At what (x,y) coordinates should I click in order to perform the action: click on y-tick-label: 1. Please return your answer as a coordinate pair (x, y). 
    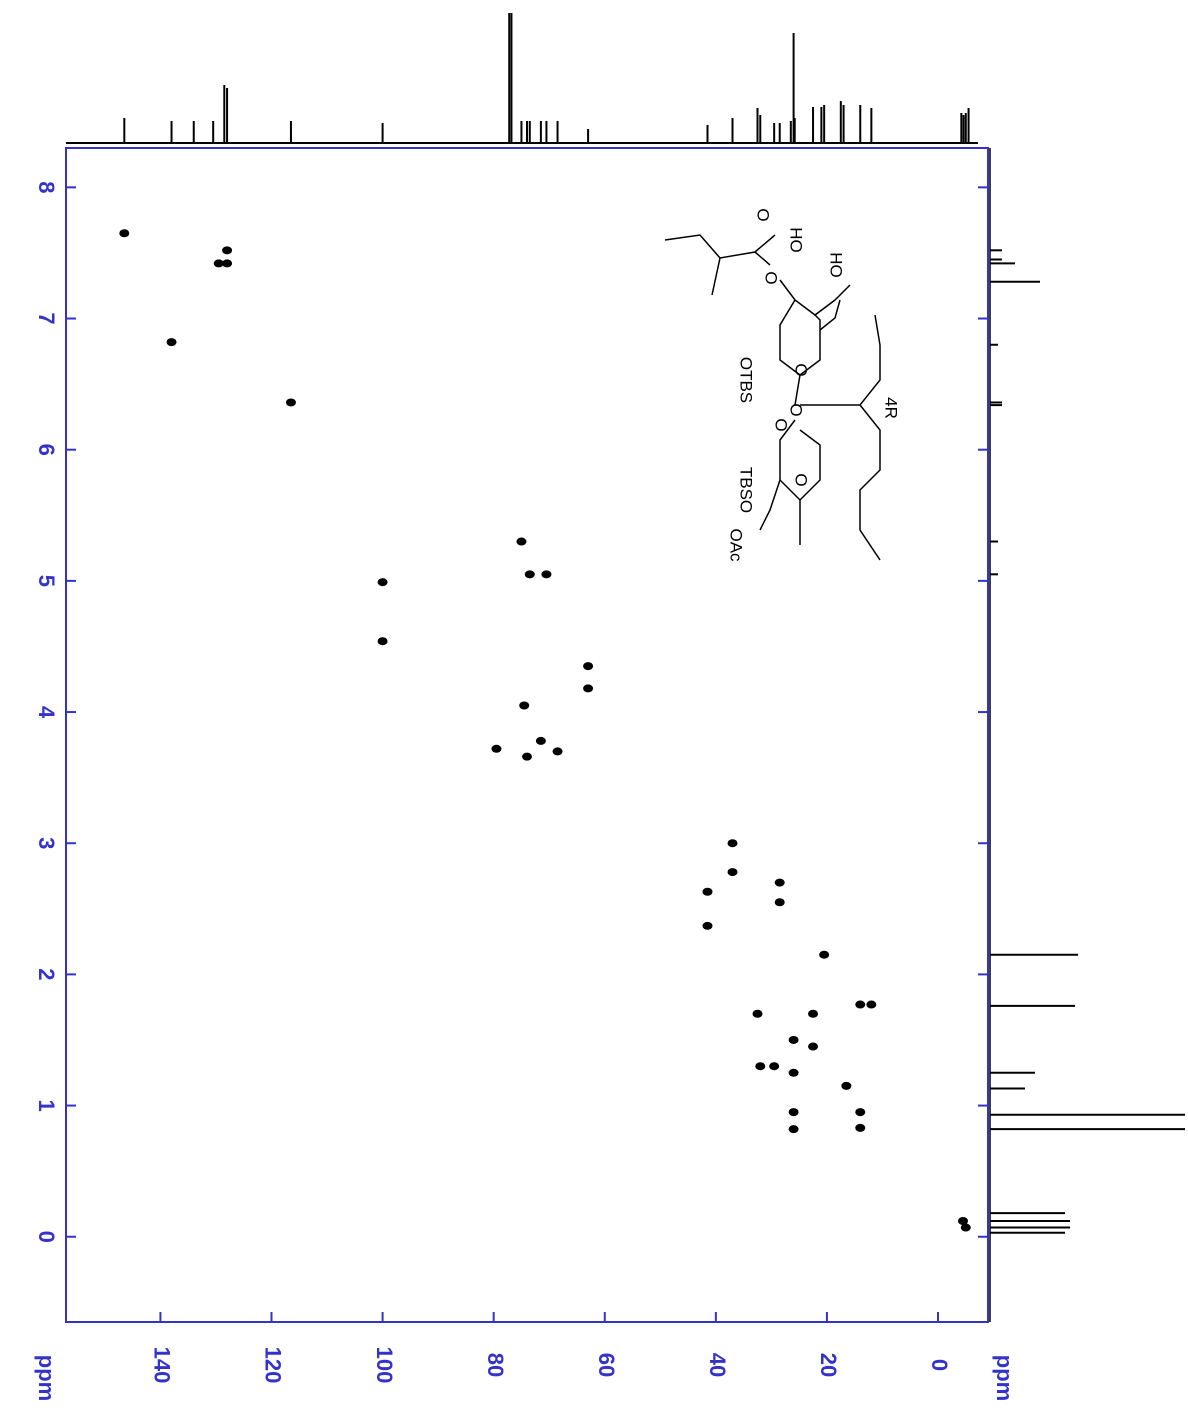
    Looking at the image, I should click on (46, 1105).